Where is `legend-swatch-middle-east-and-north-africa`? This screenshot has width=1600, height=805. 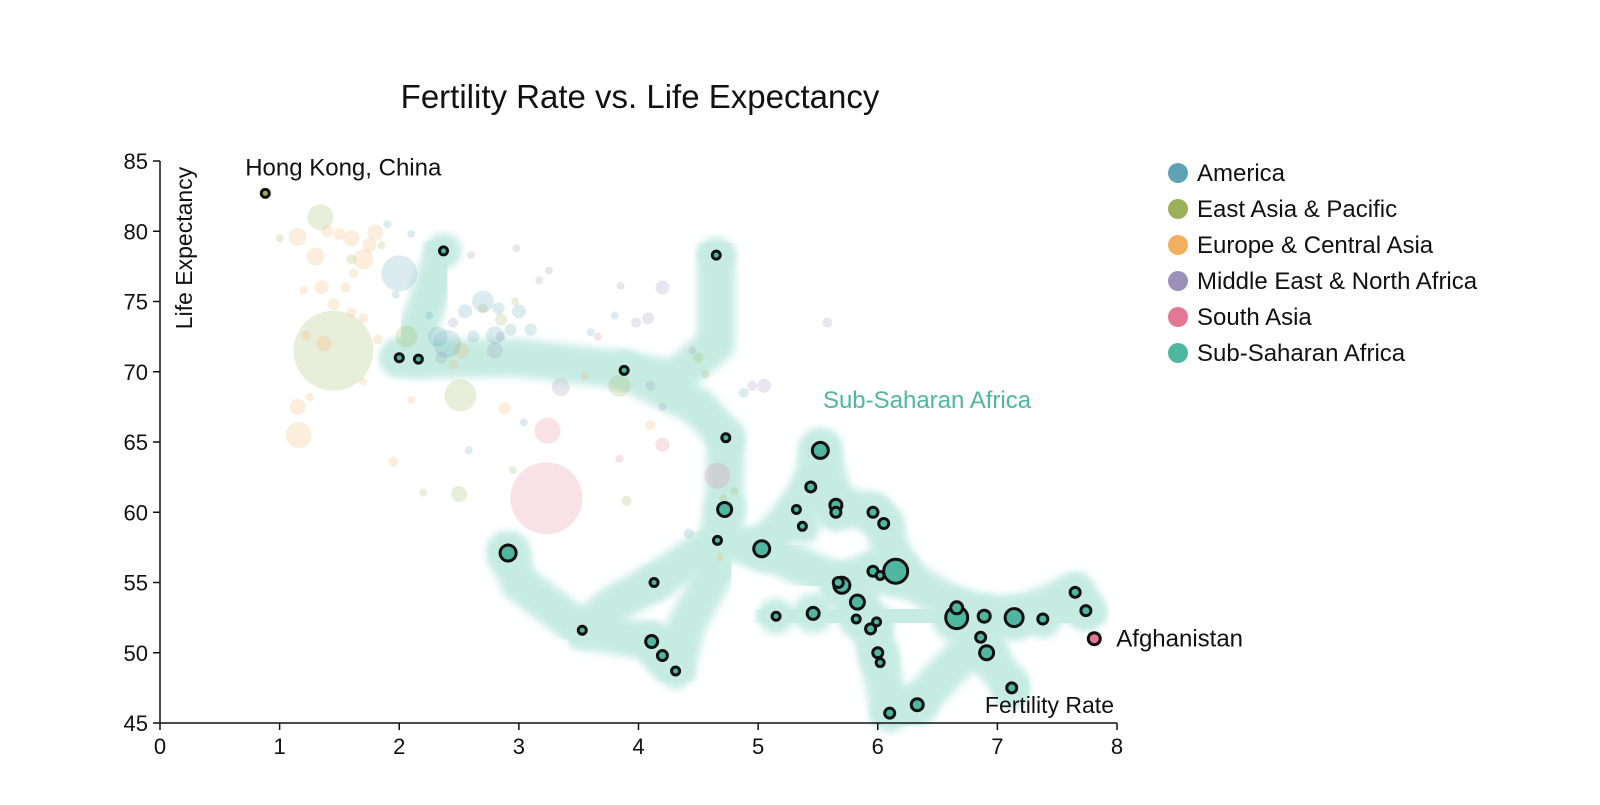
legend-swatch-middle-east-and-north-africa is located at coordinates (1178, 281).